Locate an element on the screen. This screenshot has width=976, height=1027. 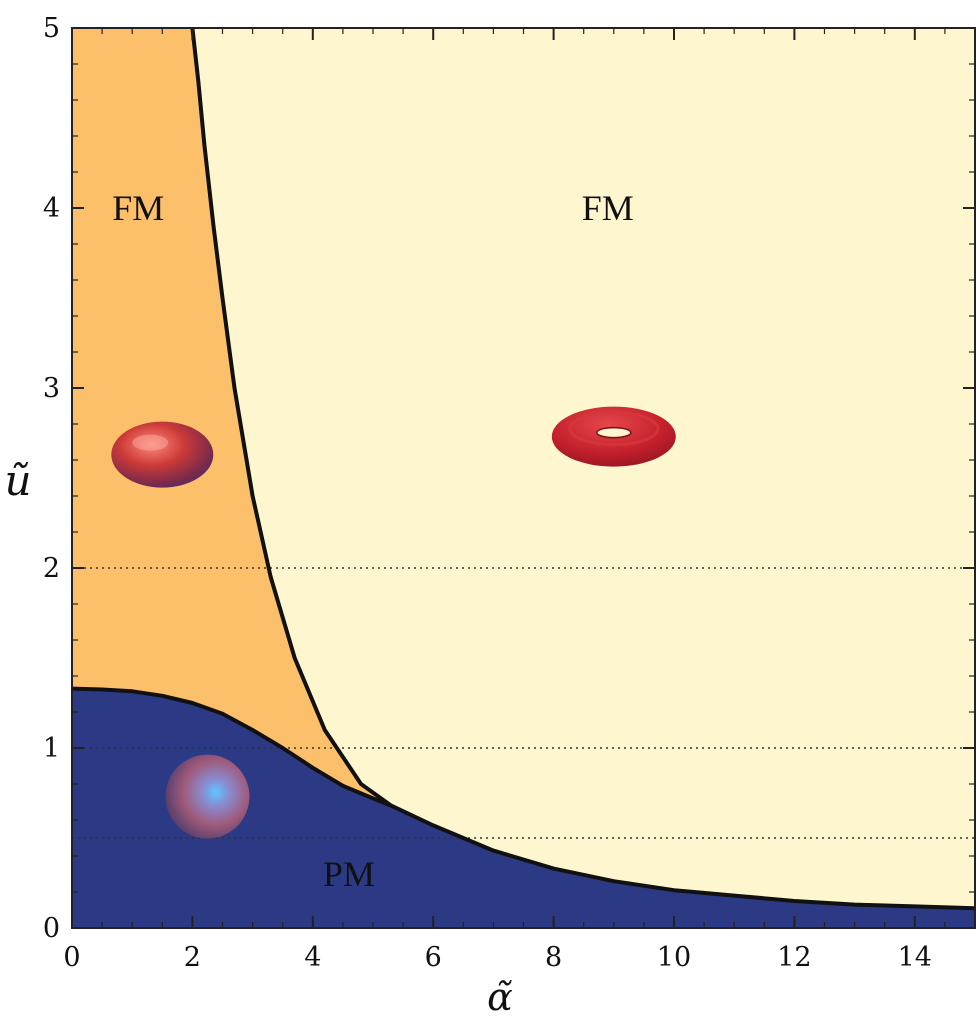
x-tick-label: 6 is located at coordinates (433, 957).